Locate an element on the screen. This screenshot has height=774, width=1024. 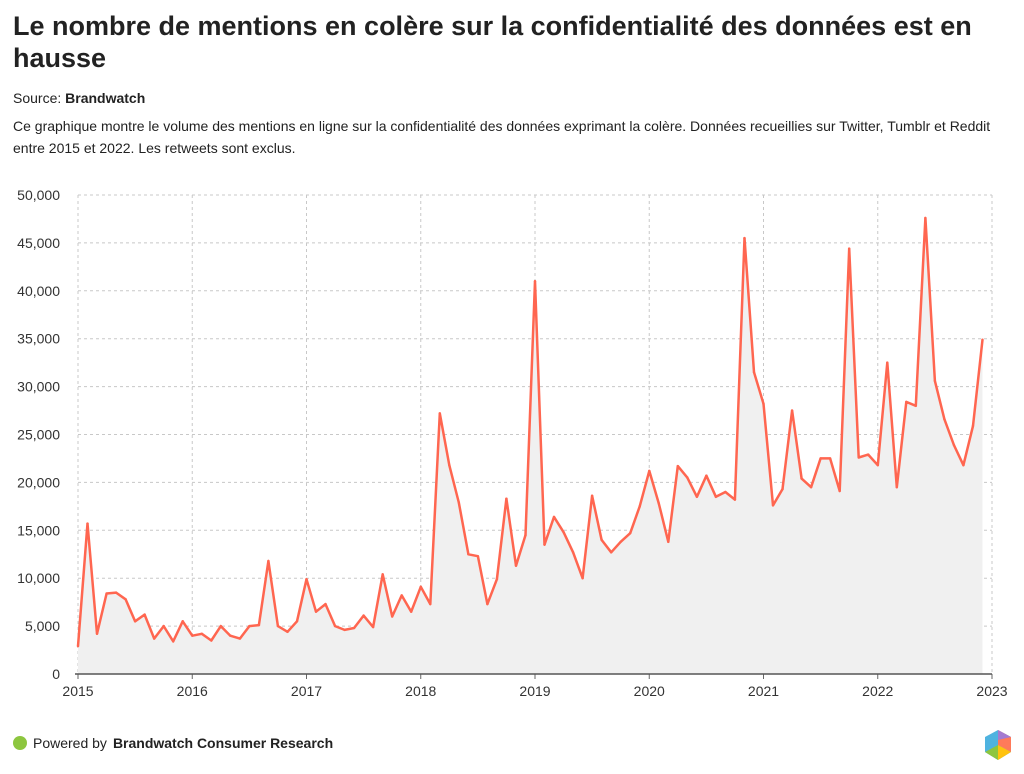
powered-by-label: Powered by is located at coordinates (70, 743).